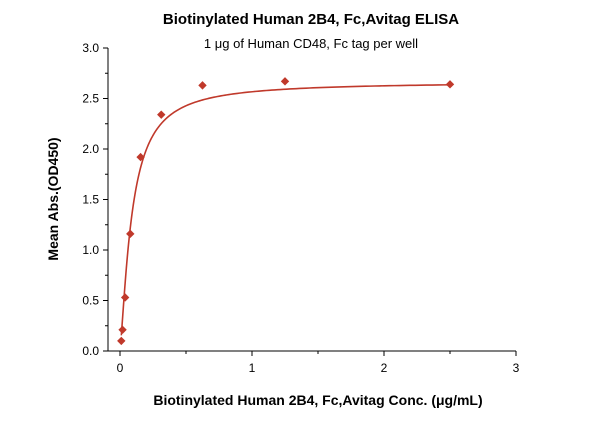 The image size is (600, 421). I want to click on y-tick-label: 1.5, so click(90, 200).